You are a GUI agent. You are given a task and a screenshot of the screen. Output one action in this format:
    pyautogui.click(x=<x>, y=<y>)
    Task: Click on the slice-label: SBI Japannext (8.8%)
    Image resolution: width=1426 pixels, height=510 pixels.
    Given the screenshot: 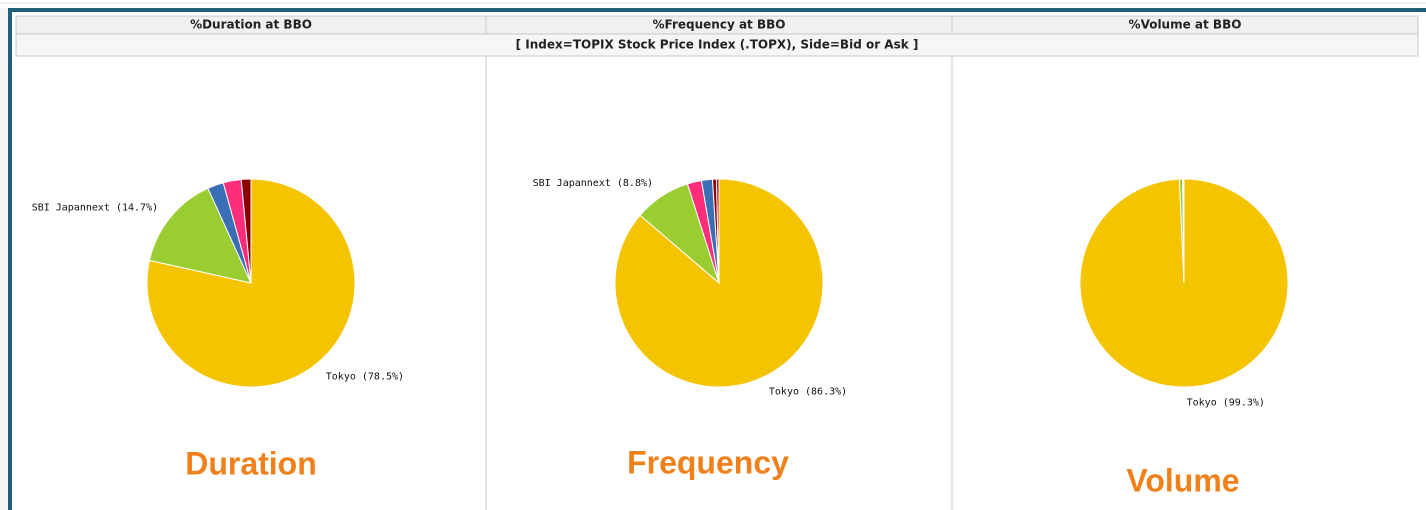 What is the action you would take?
    pyautogui.click(x=593, y=183)
    